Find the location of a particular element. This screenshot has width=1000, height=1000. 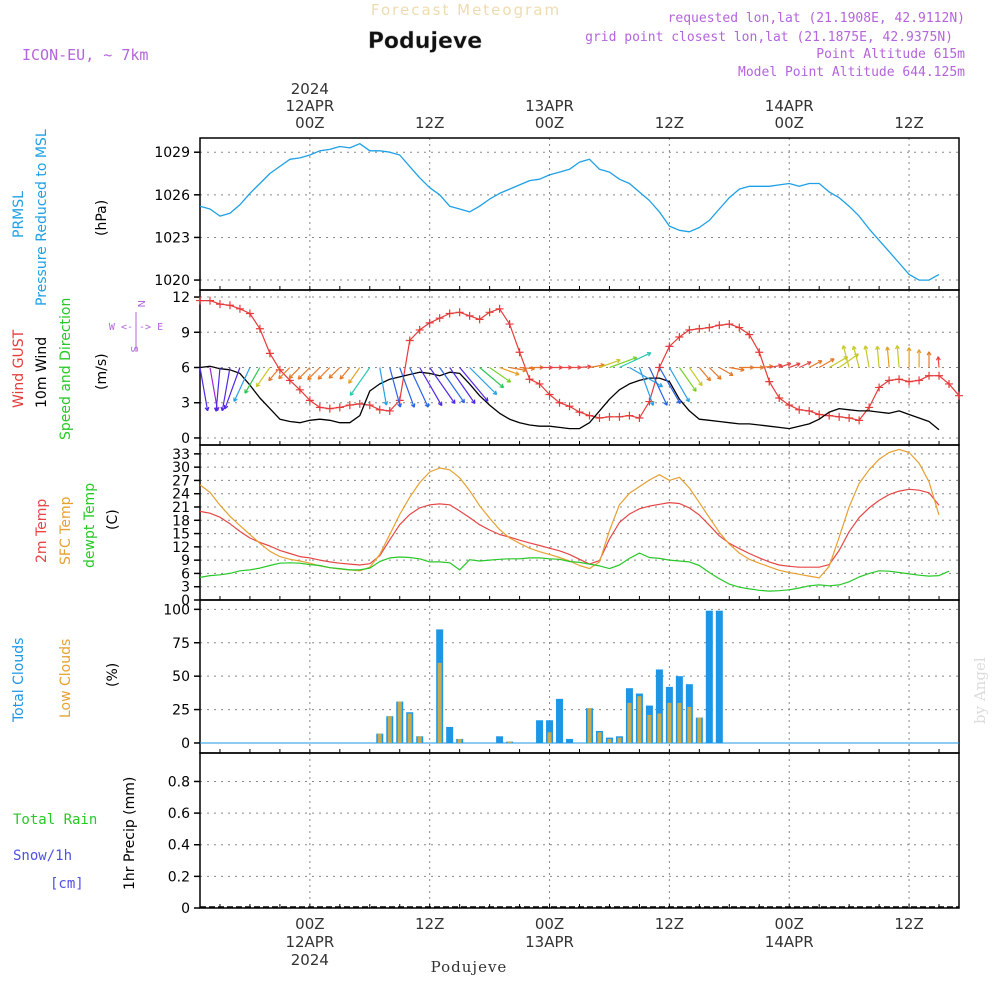

temp-dewpt-line is located at coordinates (574, 572).